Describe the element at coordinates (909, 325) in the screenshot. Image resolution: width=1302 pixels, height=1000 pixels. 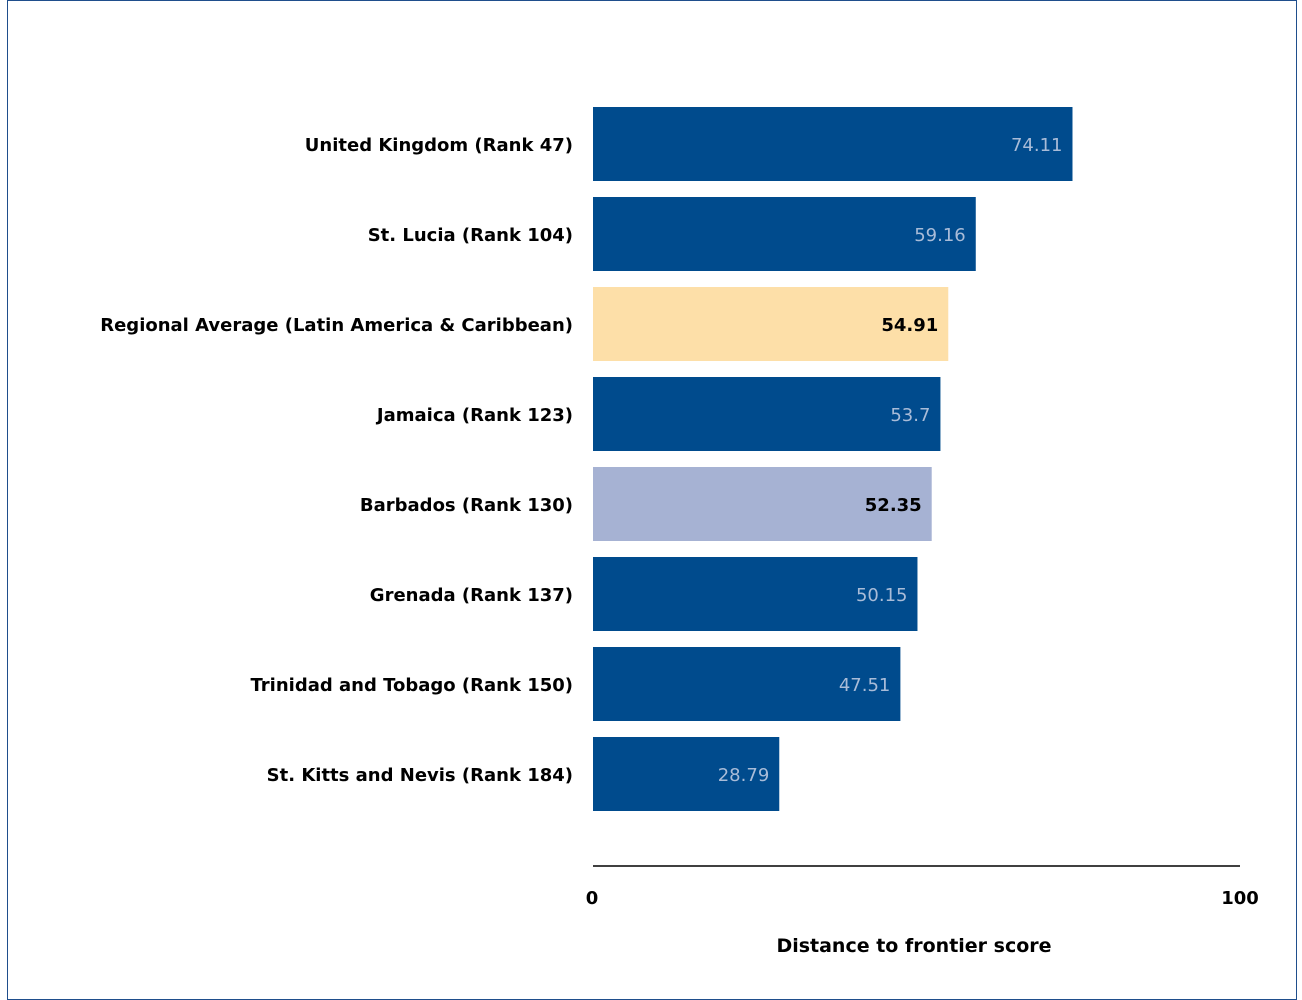
I see `value-label: 54.91` at that location.